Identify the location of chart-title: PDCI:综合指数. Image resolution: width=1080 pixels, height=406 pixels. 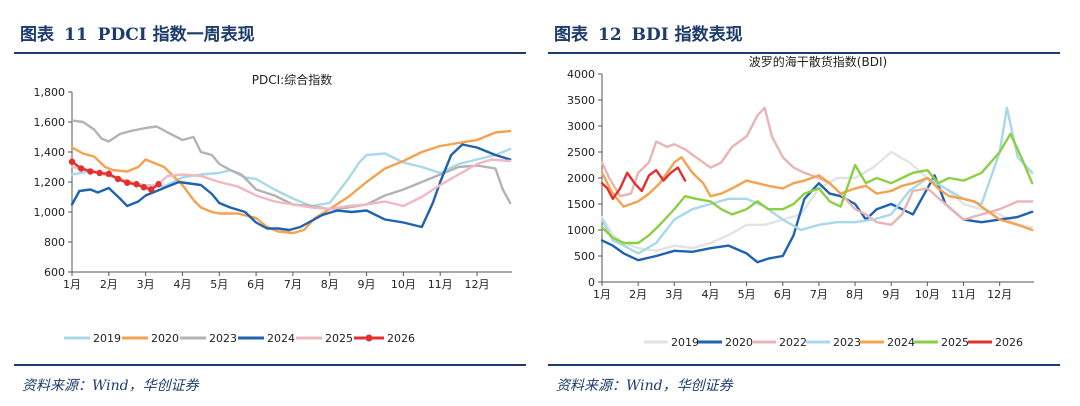
(292, 79).